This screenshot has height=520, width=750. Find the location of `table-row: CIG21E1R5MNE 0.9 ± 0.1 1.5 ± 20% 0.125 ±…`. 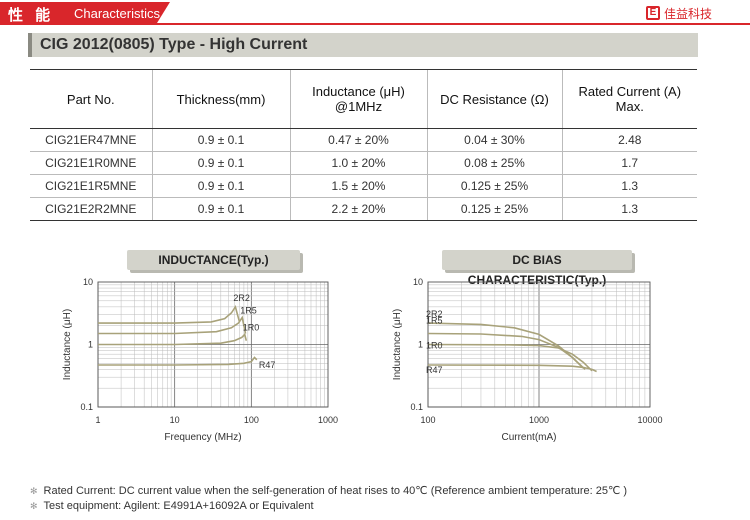

table-row: CIG21E1R5MNE 0.9 ± 0.1 1.5 ± 20% 0.125 ±… is located at coordinates (363, 186).